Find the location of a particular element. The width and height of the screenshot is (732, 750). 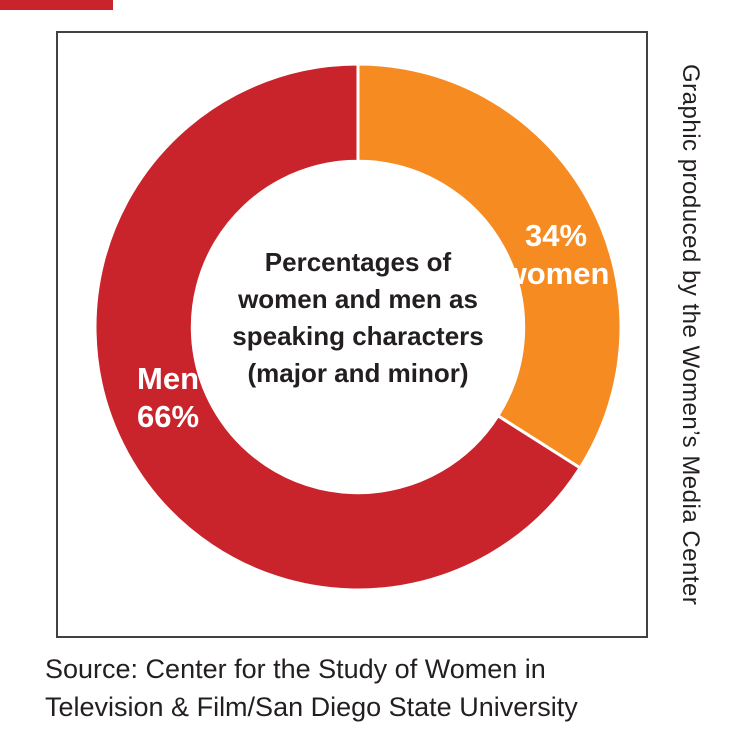

women-slice-value: 34% is located at coordinates (556, 235).